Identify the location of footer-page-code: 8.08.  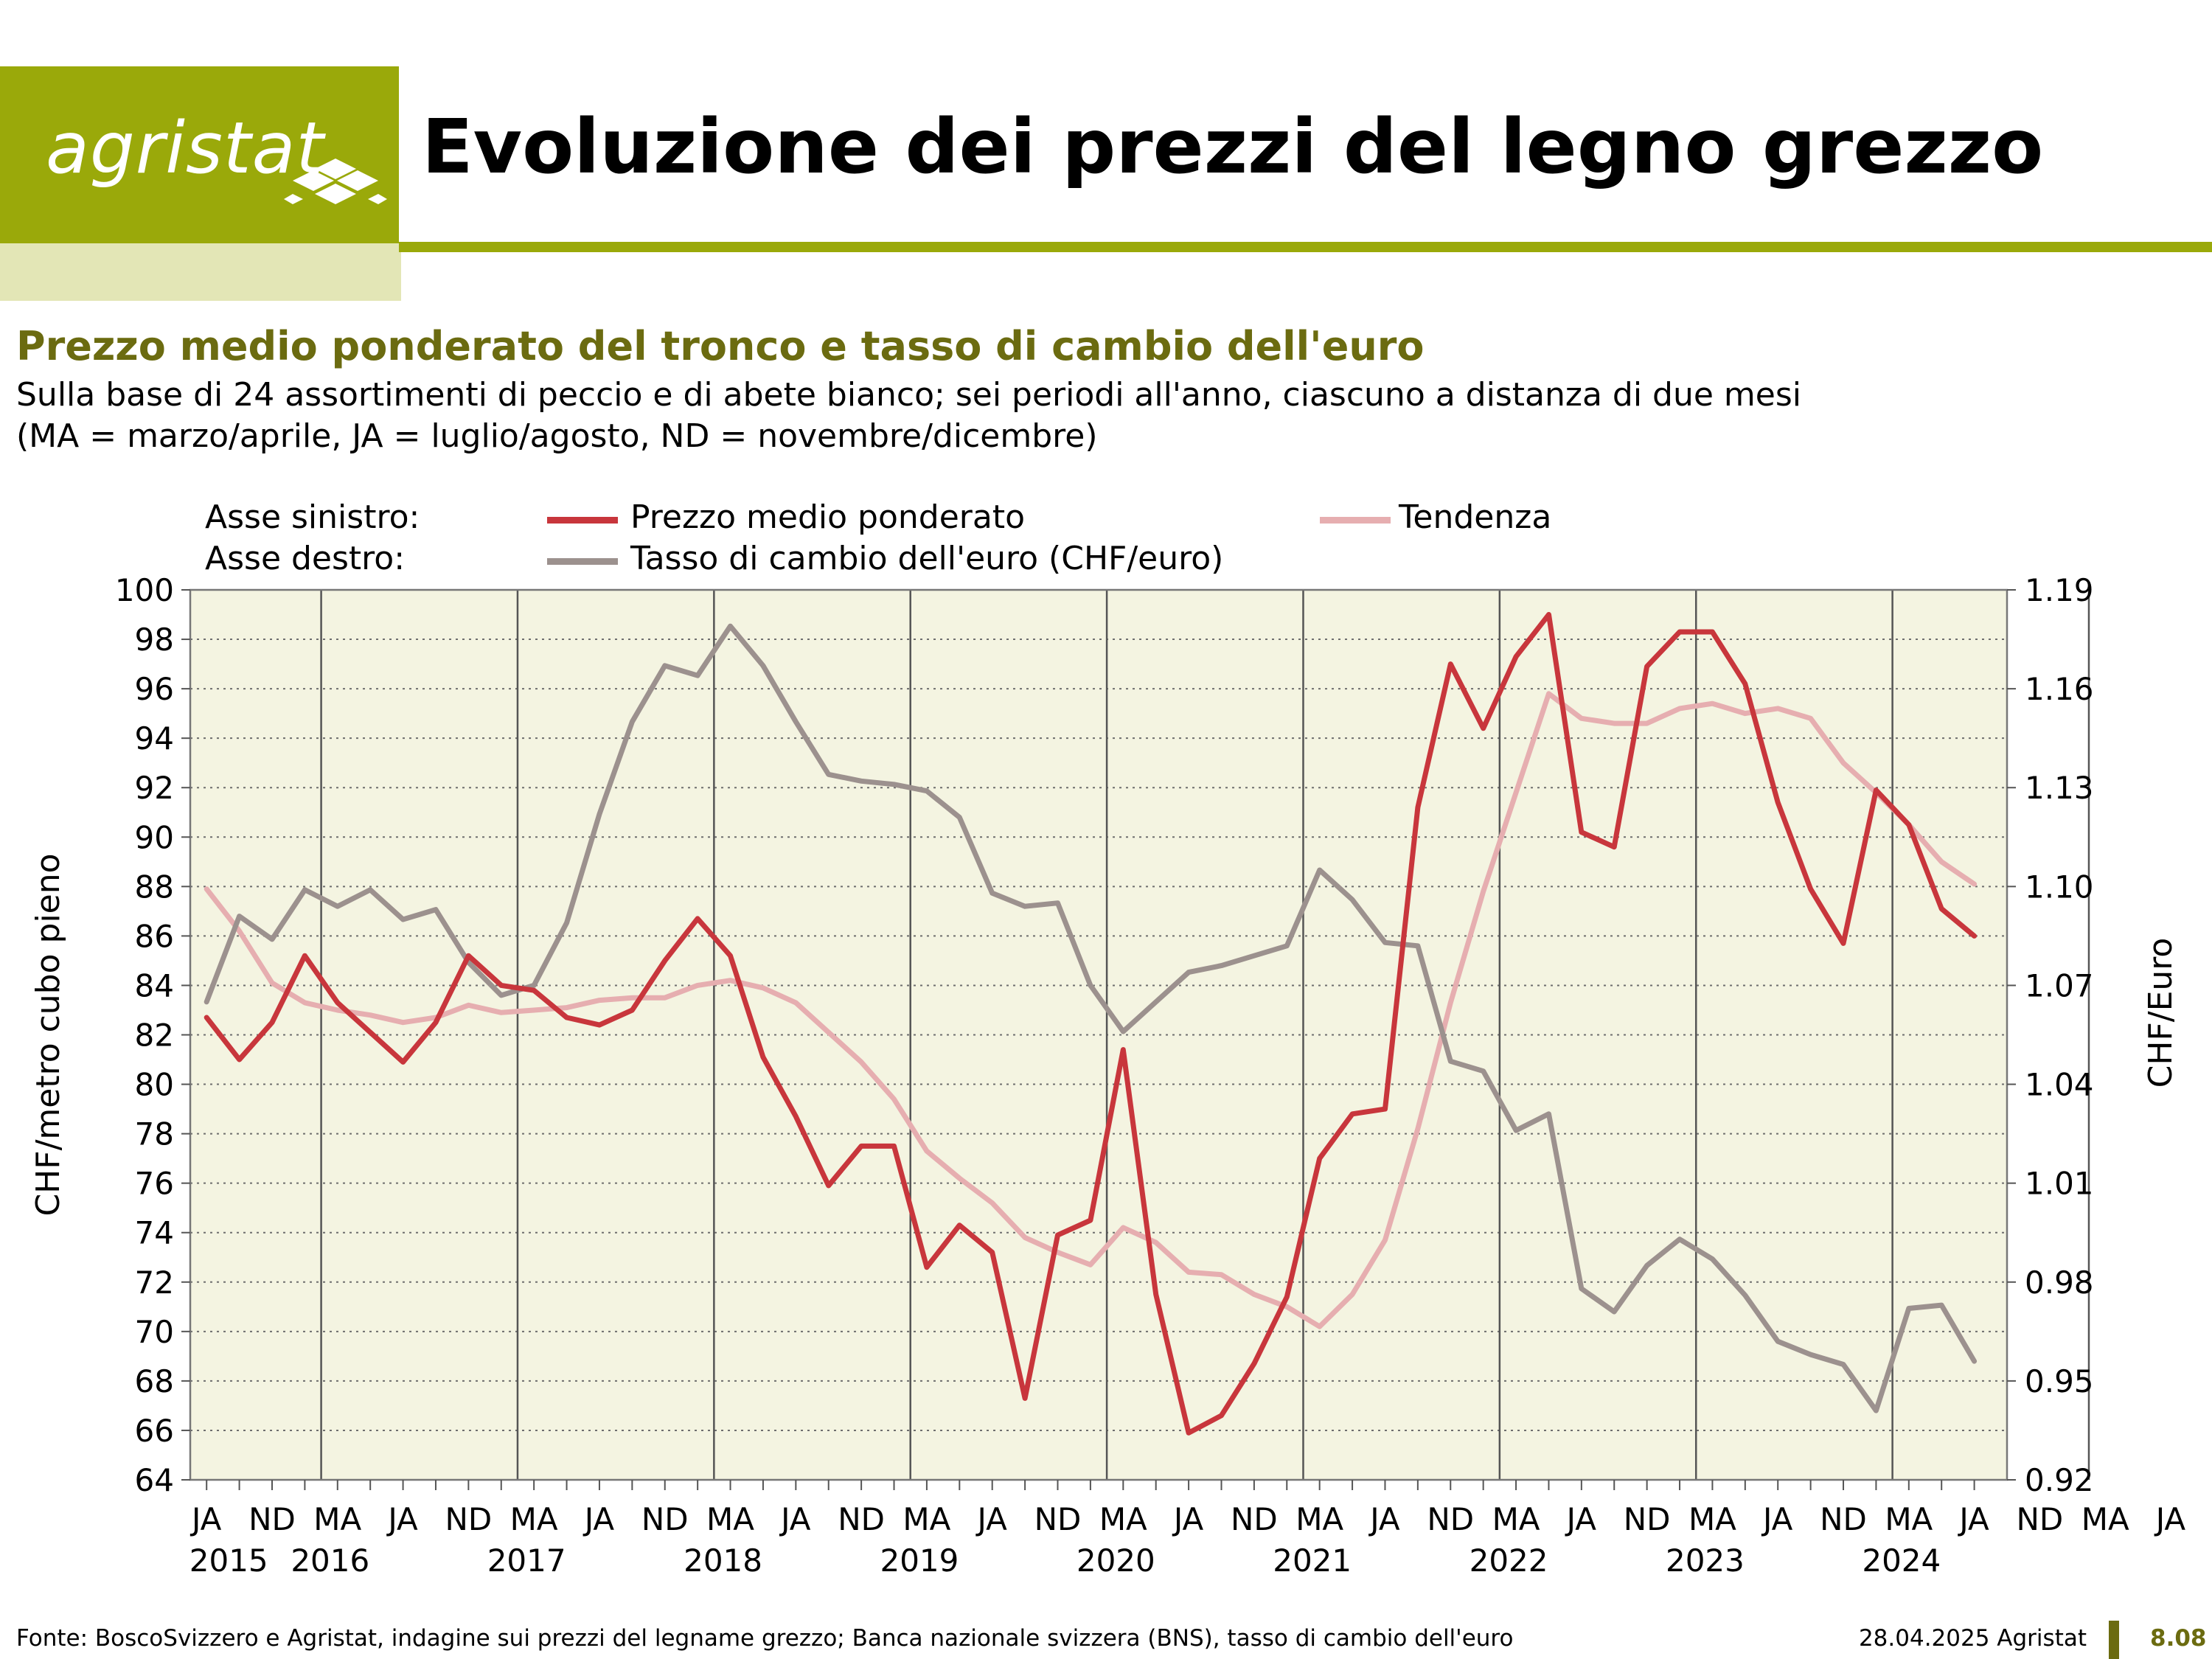
(2178, 1638).